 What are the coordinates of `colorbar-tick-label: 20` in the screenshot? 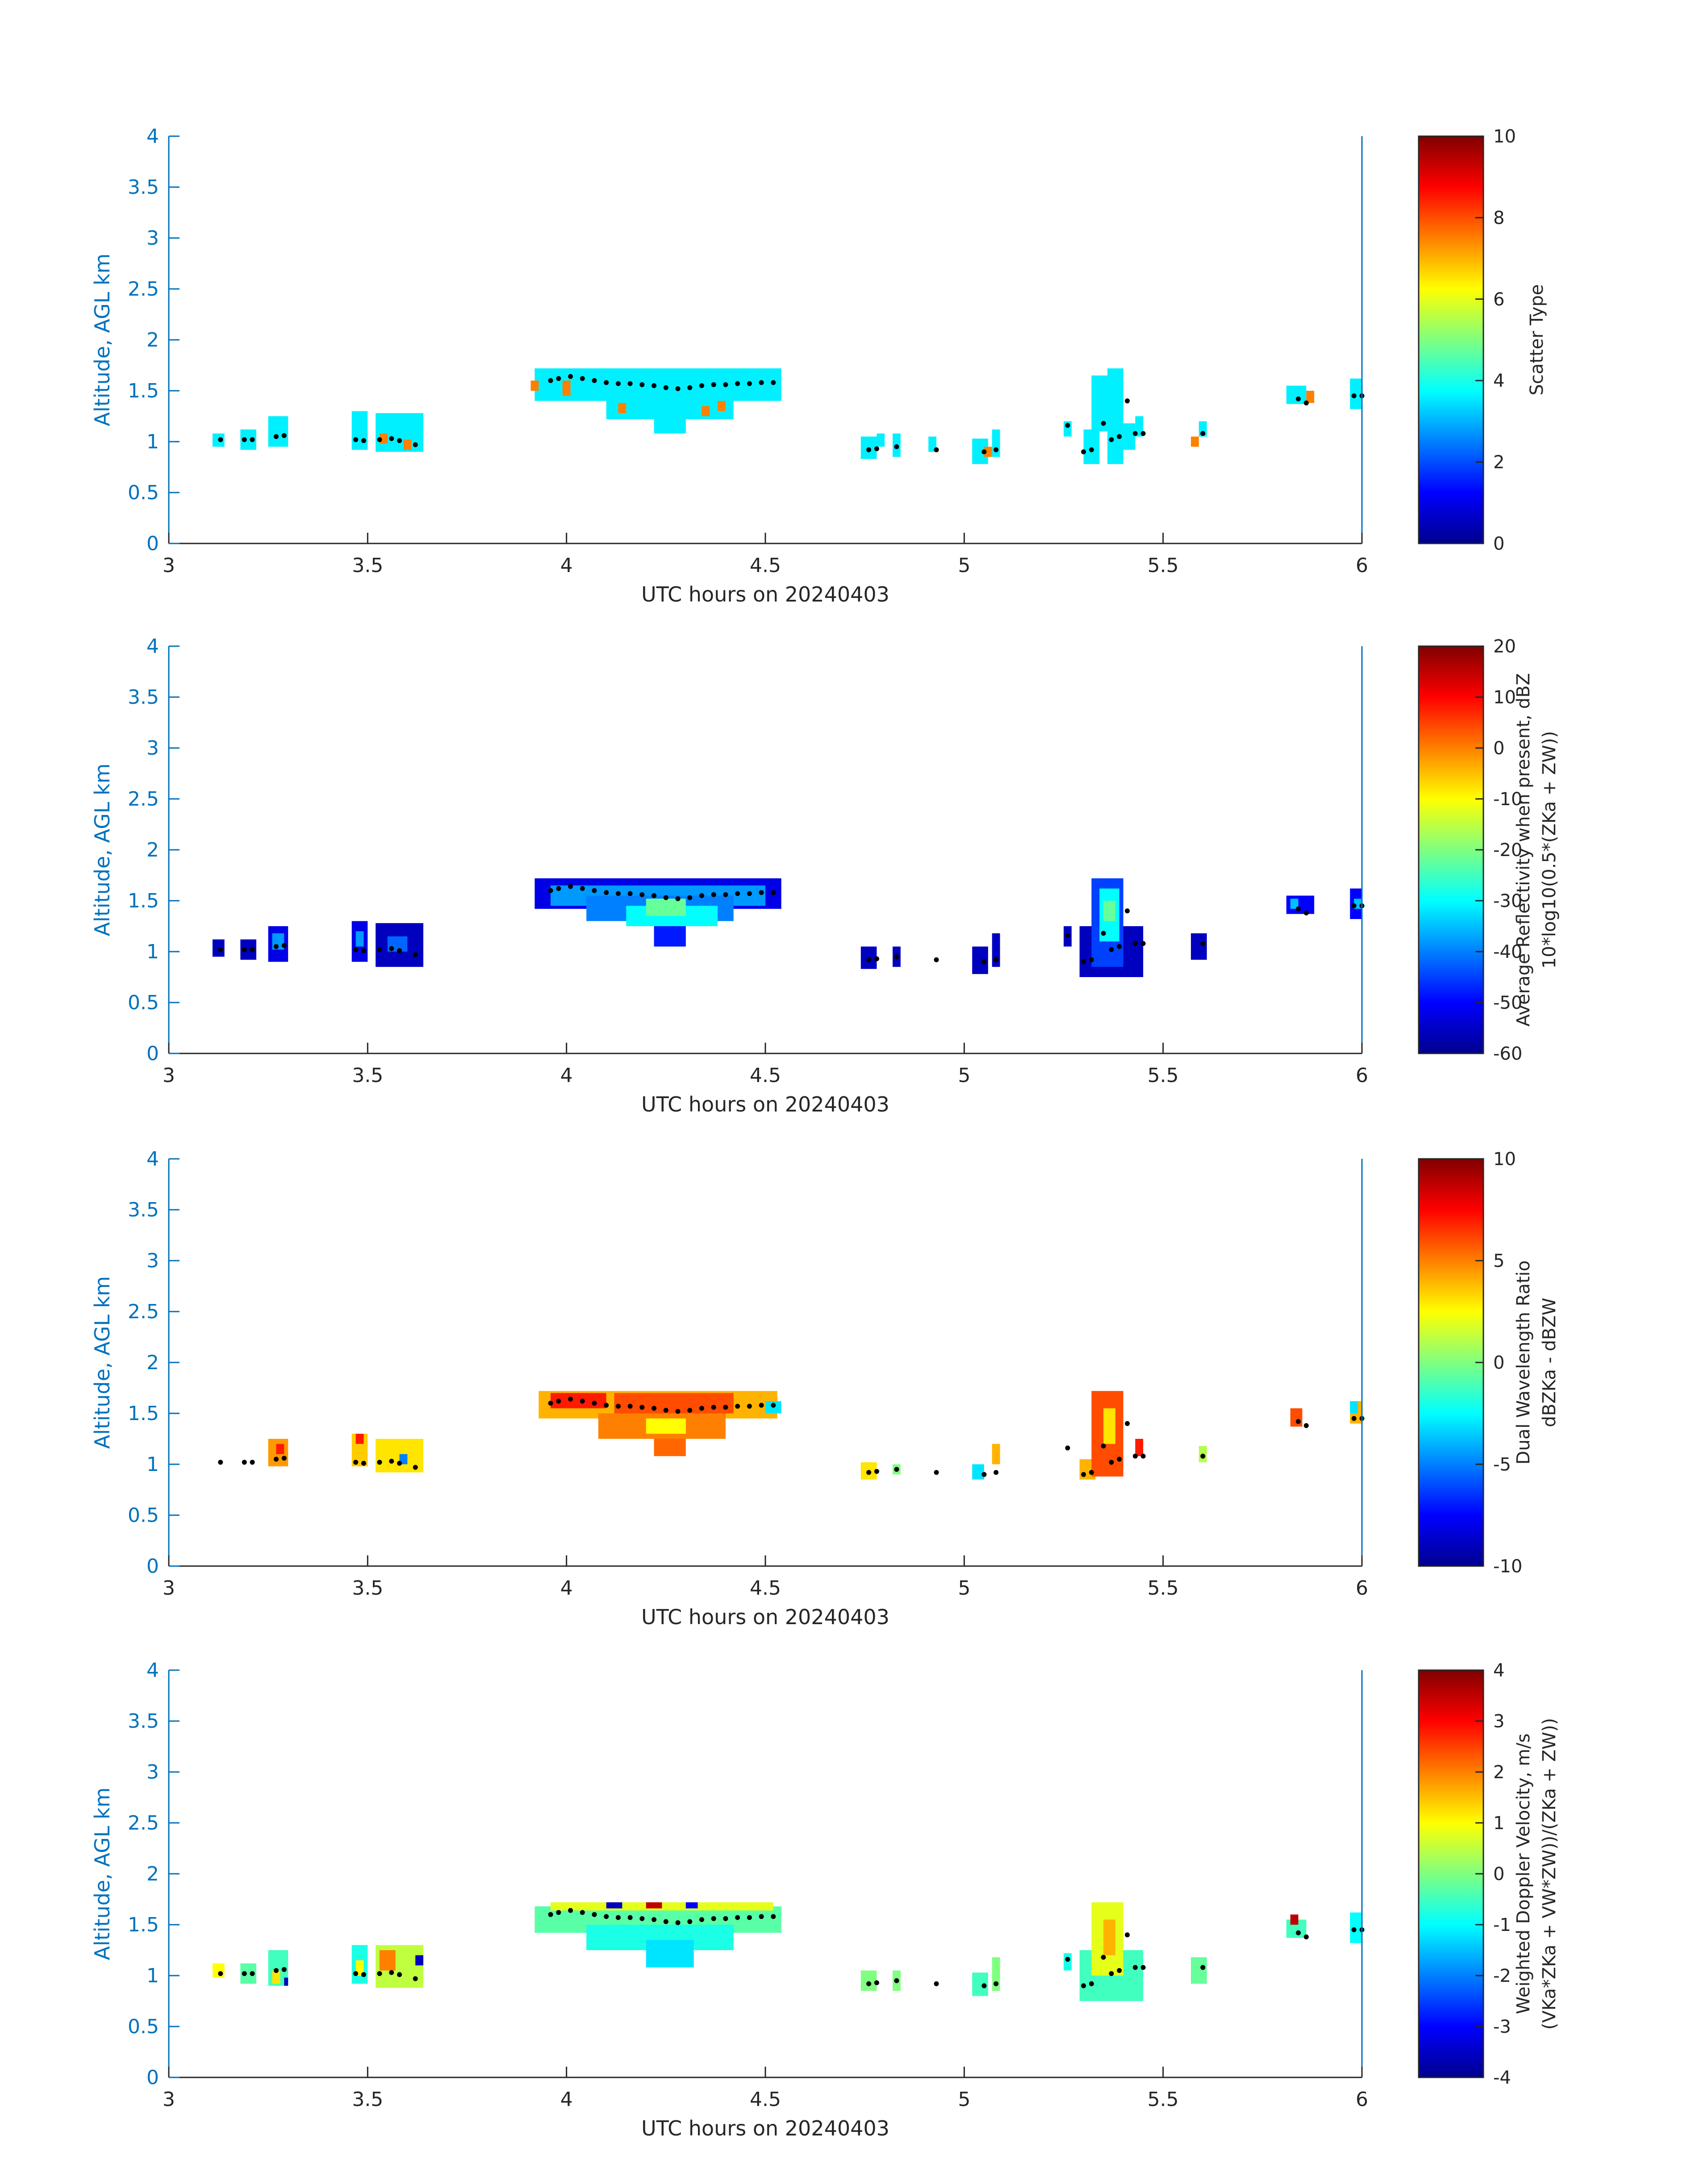 It's located at (1504, 646).